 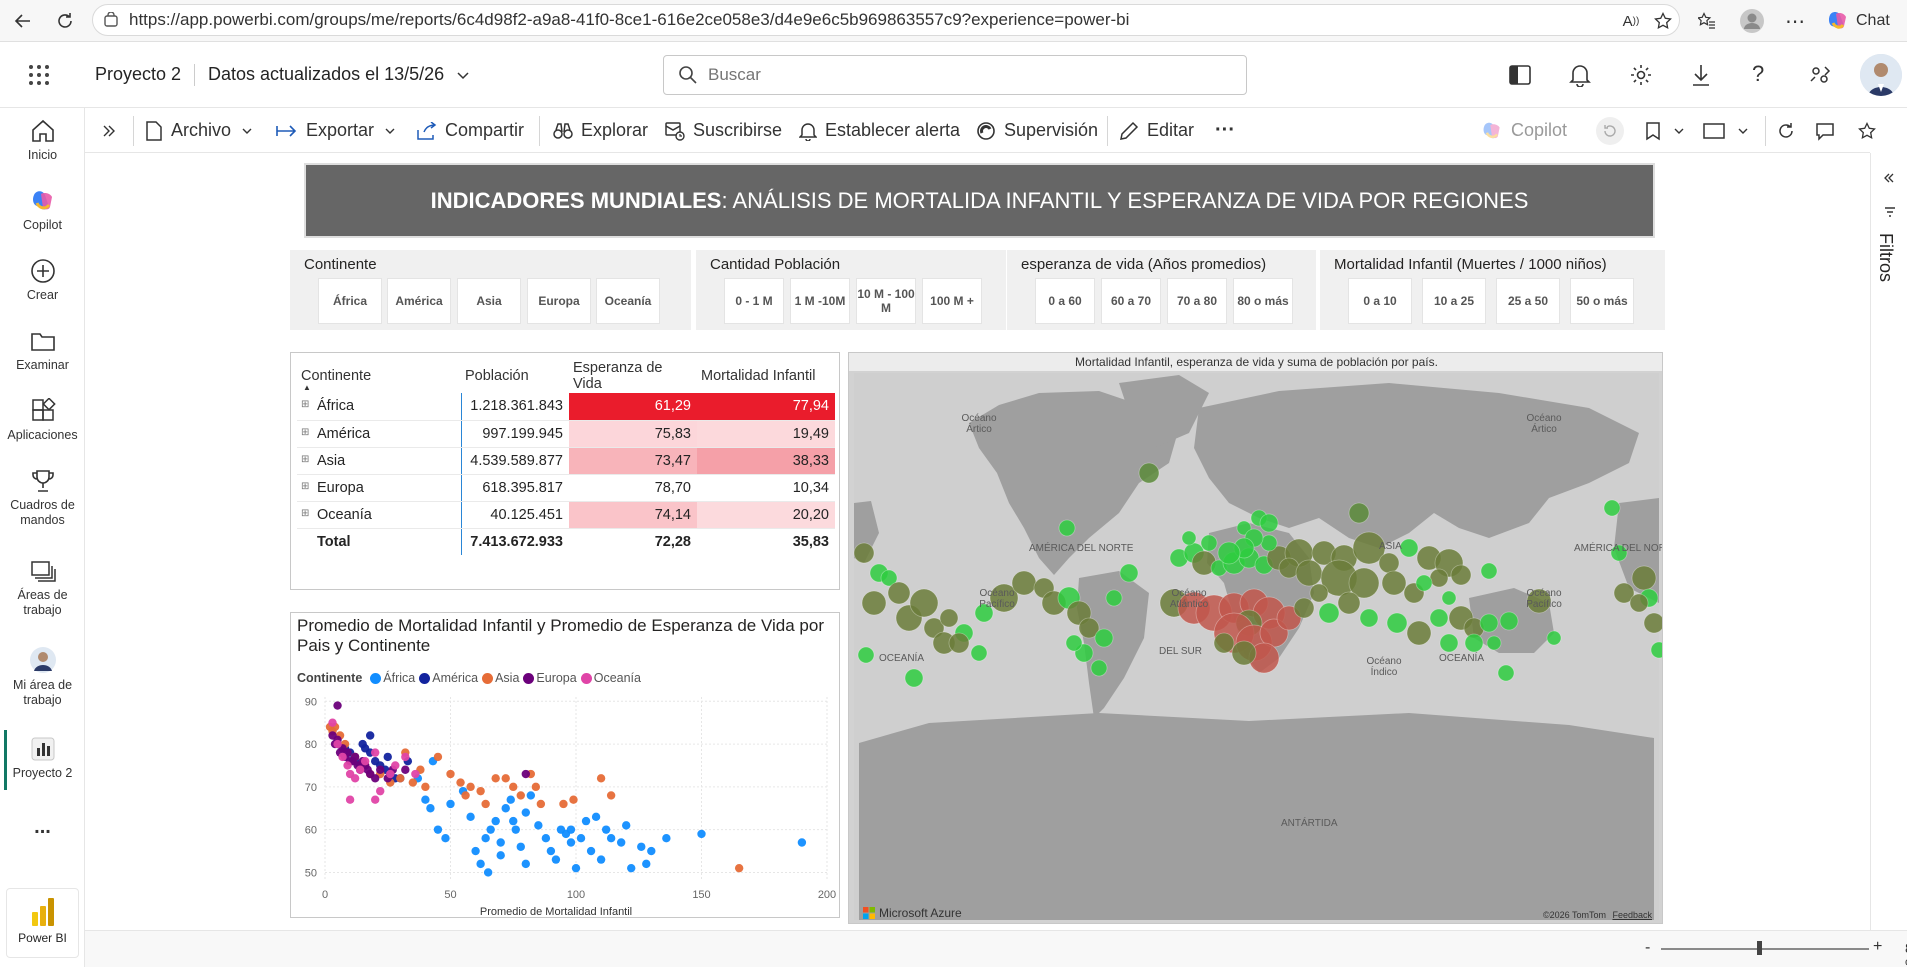 What do you see at coordinates (65, 21) in the screenshot?
I see `refresh-icon` at bounding box center [65, 21].